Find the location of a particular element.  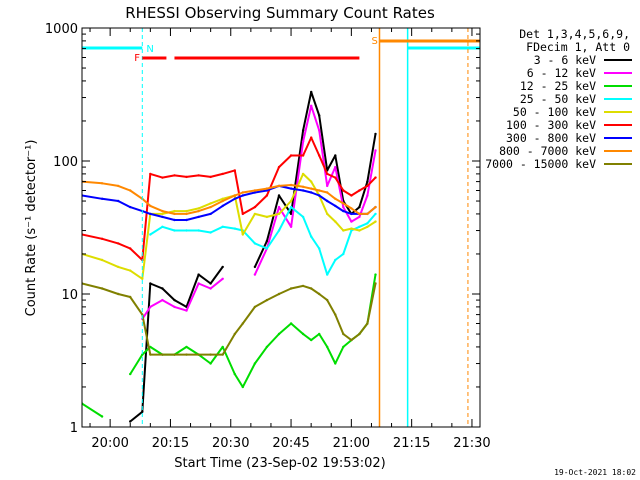

x-tick-label: 21:15 is located at coordinates (411, 443).